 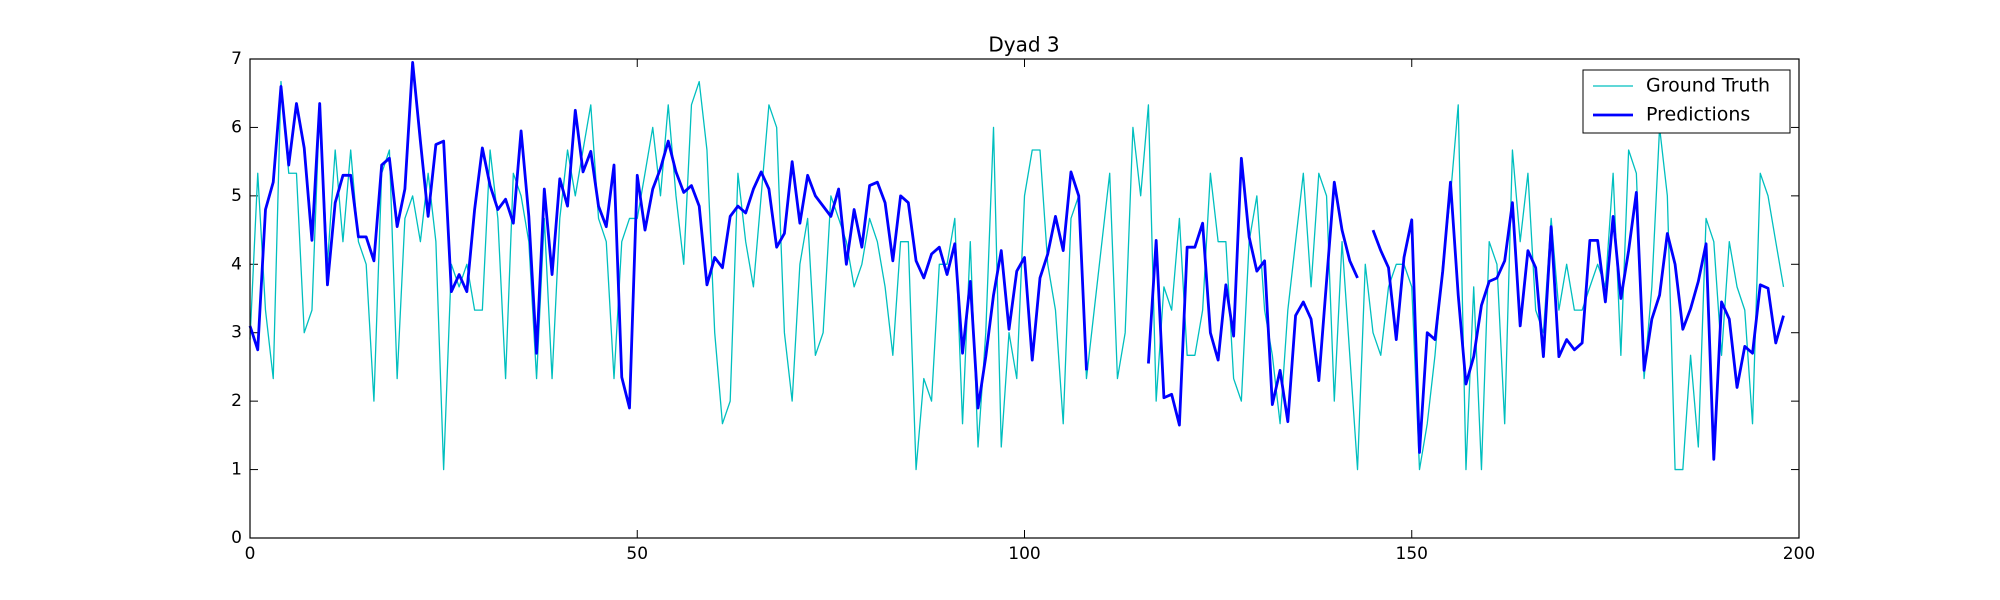 What do you see at coordinates (250, 554) in the screenshot?
I see `x-tick-label: 0` at bounding box center [250, 554].